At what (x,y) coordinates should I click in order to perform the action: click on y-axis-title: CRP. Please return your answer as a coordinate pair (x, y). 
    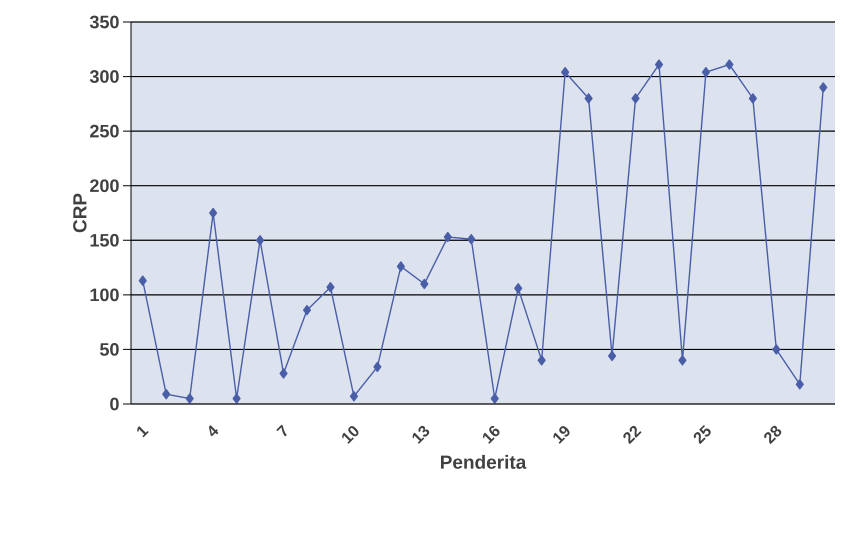
    Looking at the image, I should click on (80, 213).